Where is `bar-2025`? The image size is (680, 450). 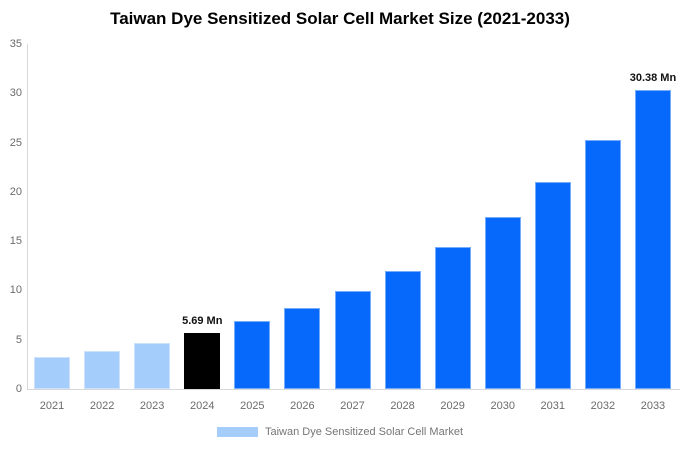 bar-2025 is located at coordinates (252, 355).